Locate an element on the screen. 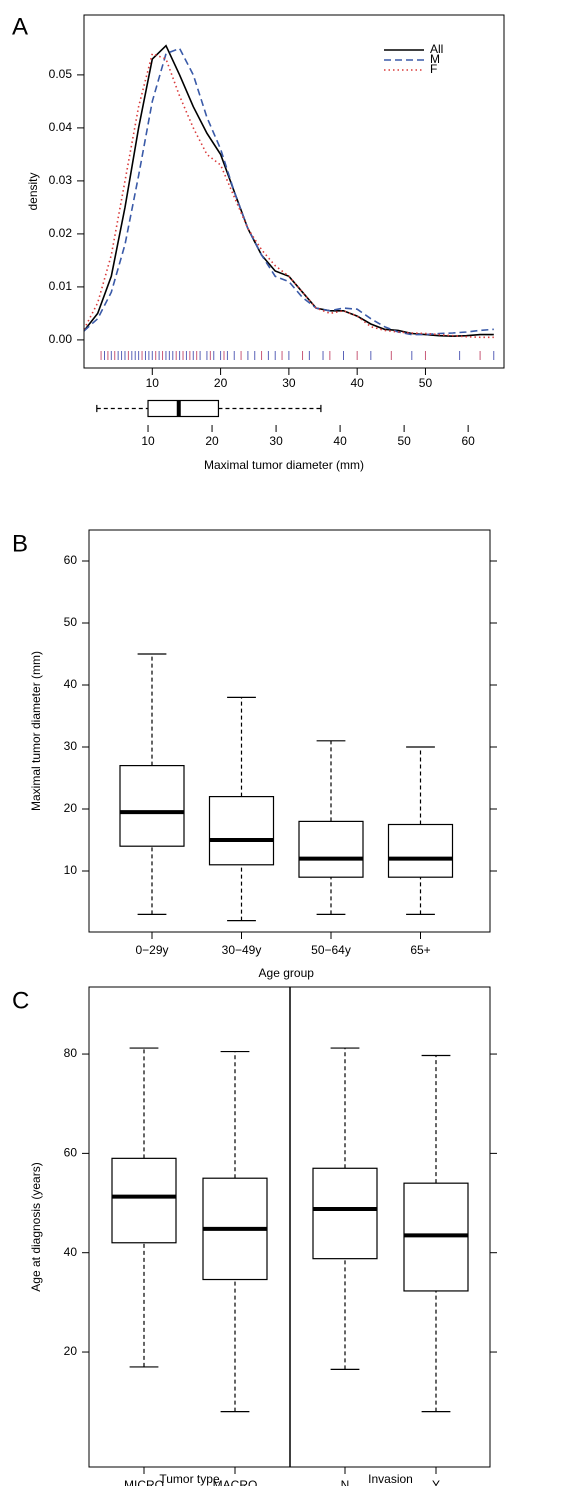  legend-label: All is located at coordinates (436, 49).